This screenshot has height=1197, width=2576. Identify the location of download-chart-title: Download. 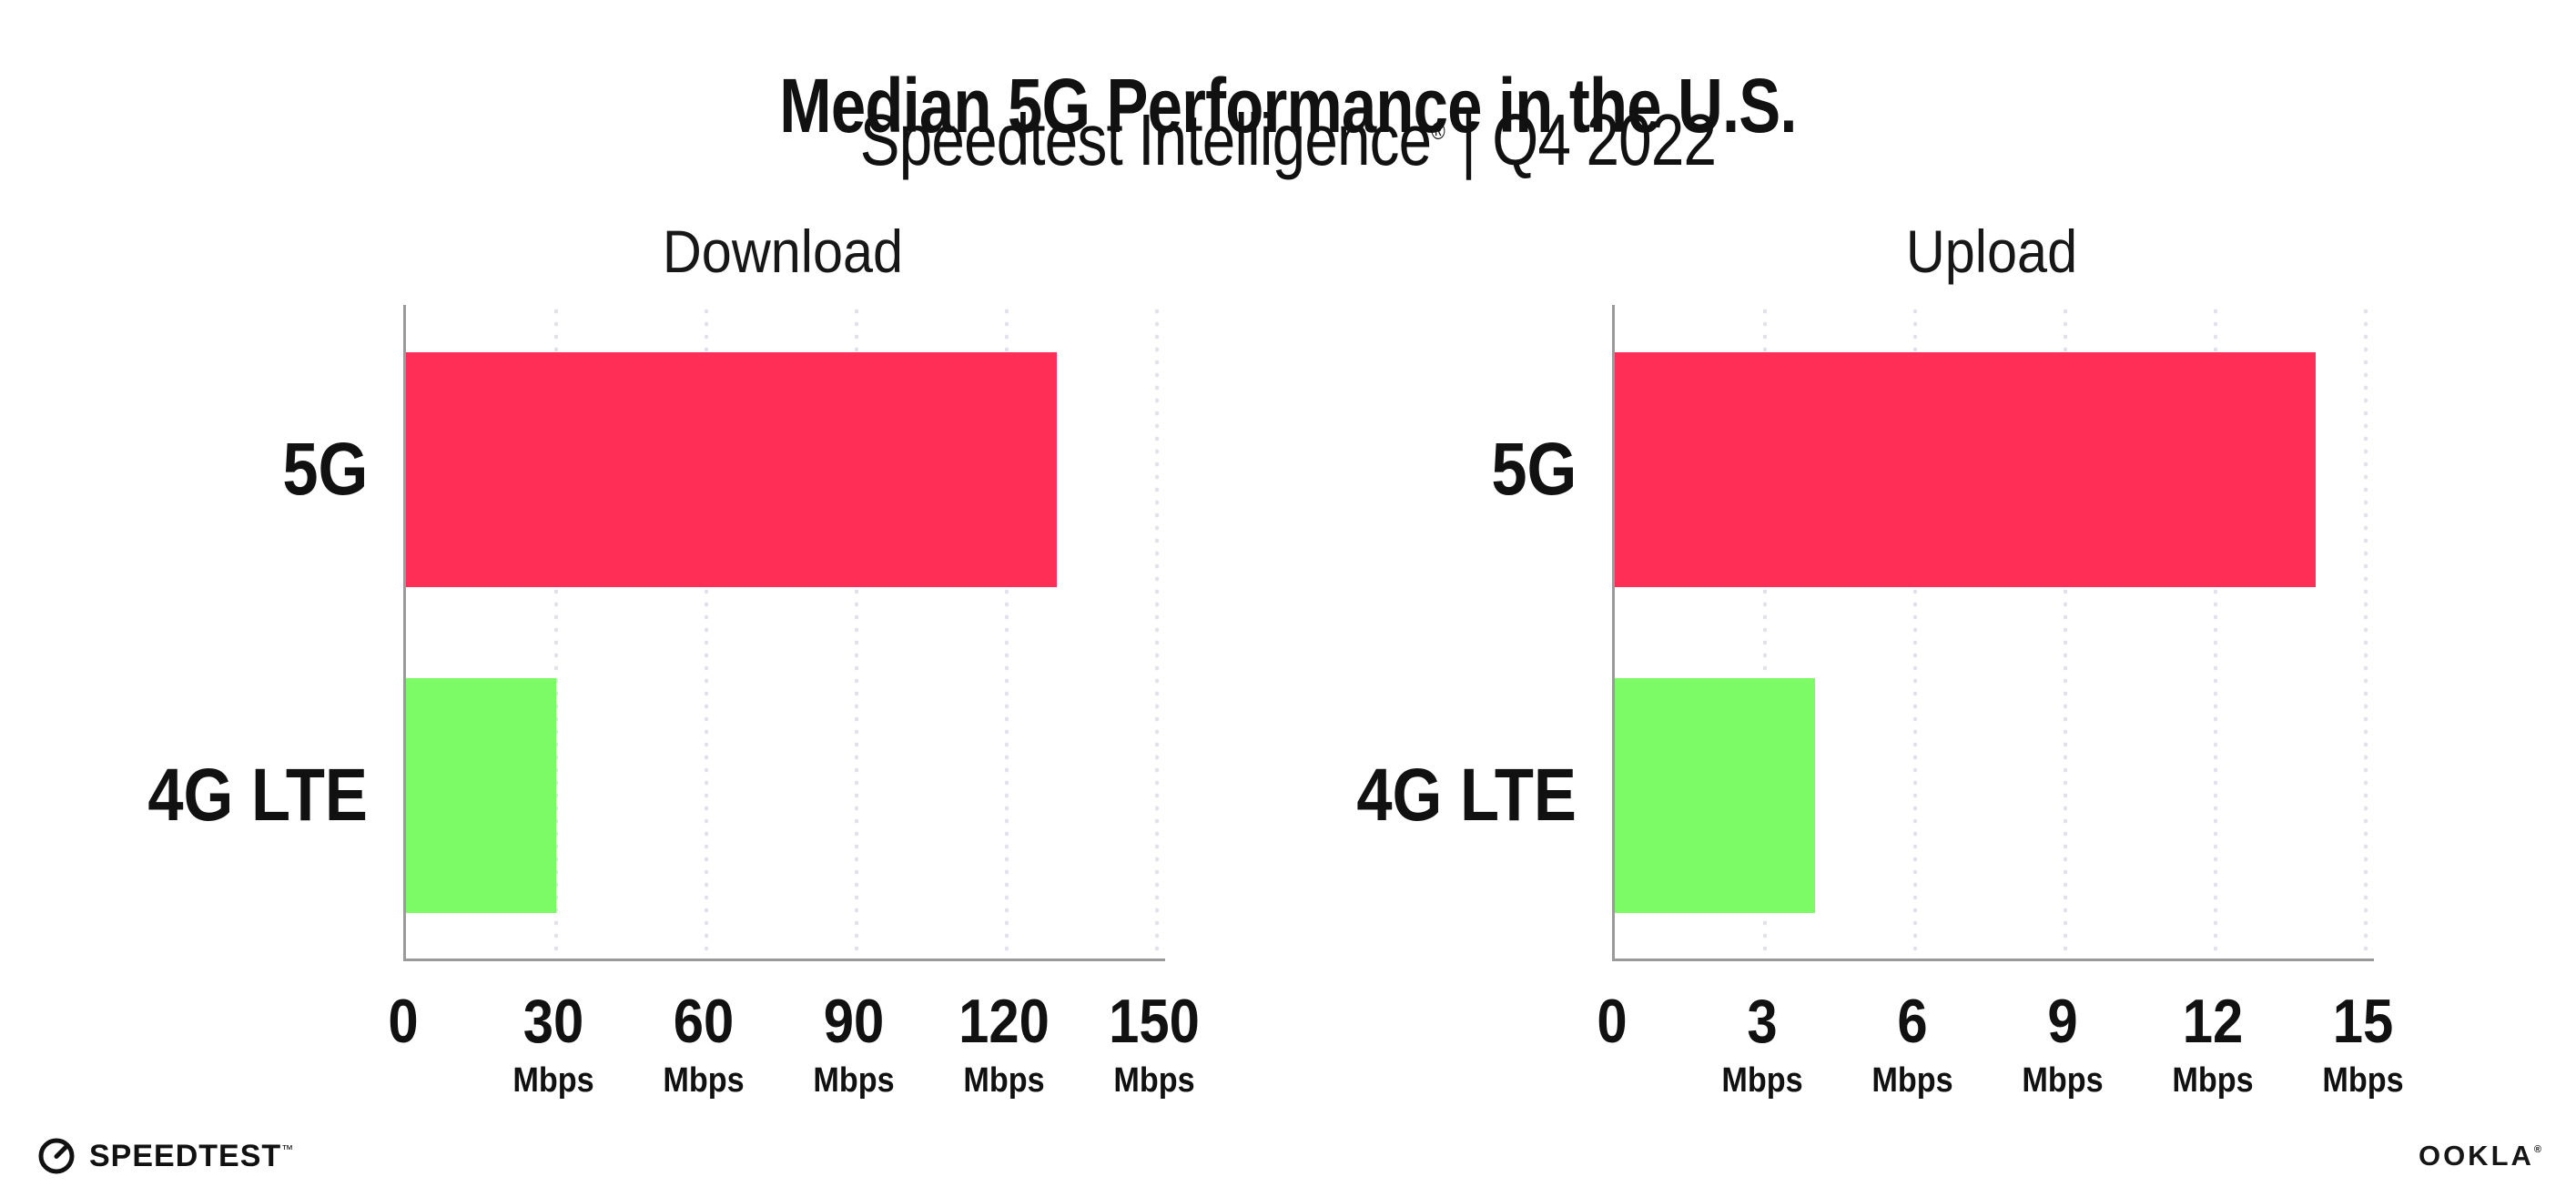
(783, 251).